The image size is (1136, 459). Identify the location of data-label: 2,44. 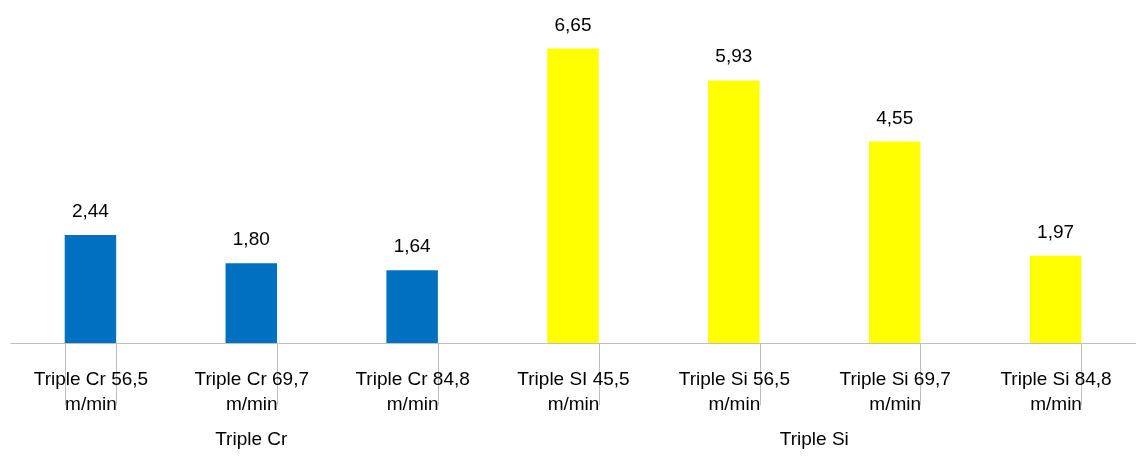
(90, 210).